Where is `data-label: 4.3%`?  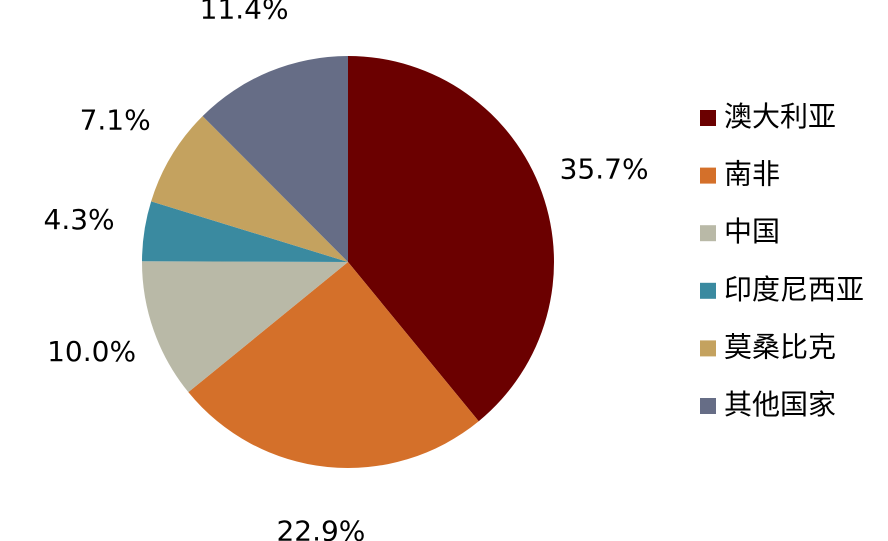
data-label: 4.3% is located at coordinates (79, 219).